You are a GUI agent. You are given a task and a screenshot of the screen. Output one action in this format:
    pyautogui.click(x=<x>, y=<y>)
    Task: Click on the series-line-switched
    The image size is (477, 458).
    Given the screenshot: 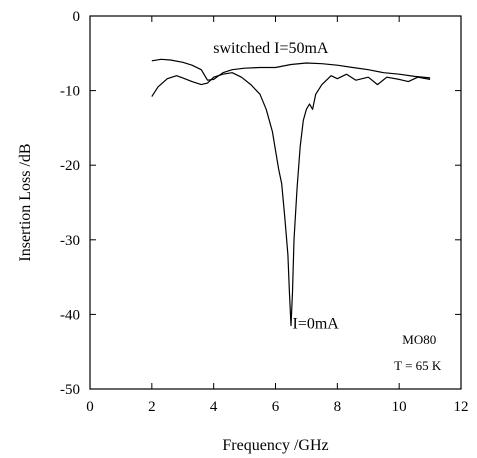 What is the action you would take?
    pyautogui.click(x=291, y=69)
    